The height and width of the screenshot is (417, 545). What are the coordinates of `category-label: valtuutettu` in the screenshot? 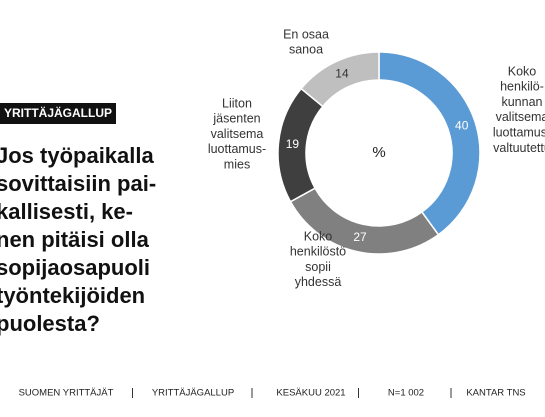 It's located at (519, 148).